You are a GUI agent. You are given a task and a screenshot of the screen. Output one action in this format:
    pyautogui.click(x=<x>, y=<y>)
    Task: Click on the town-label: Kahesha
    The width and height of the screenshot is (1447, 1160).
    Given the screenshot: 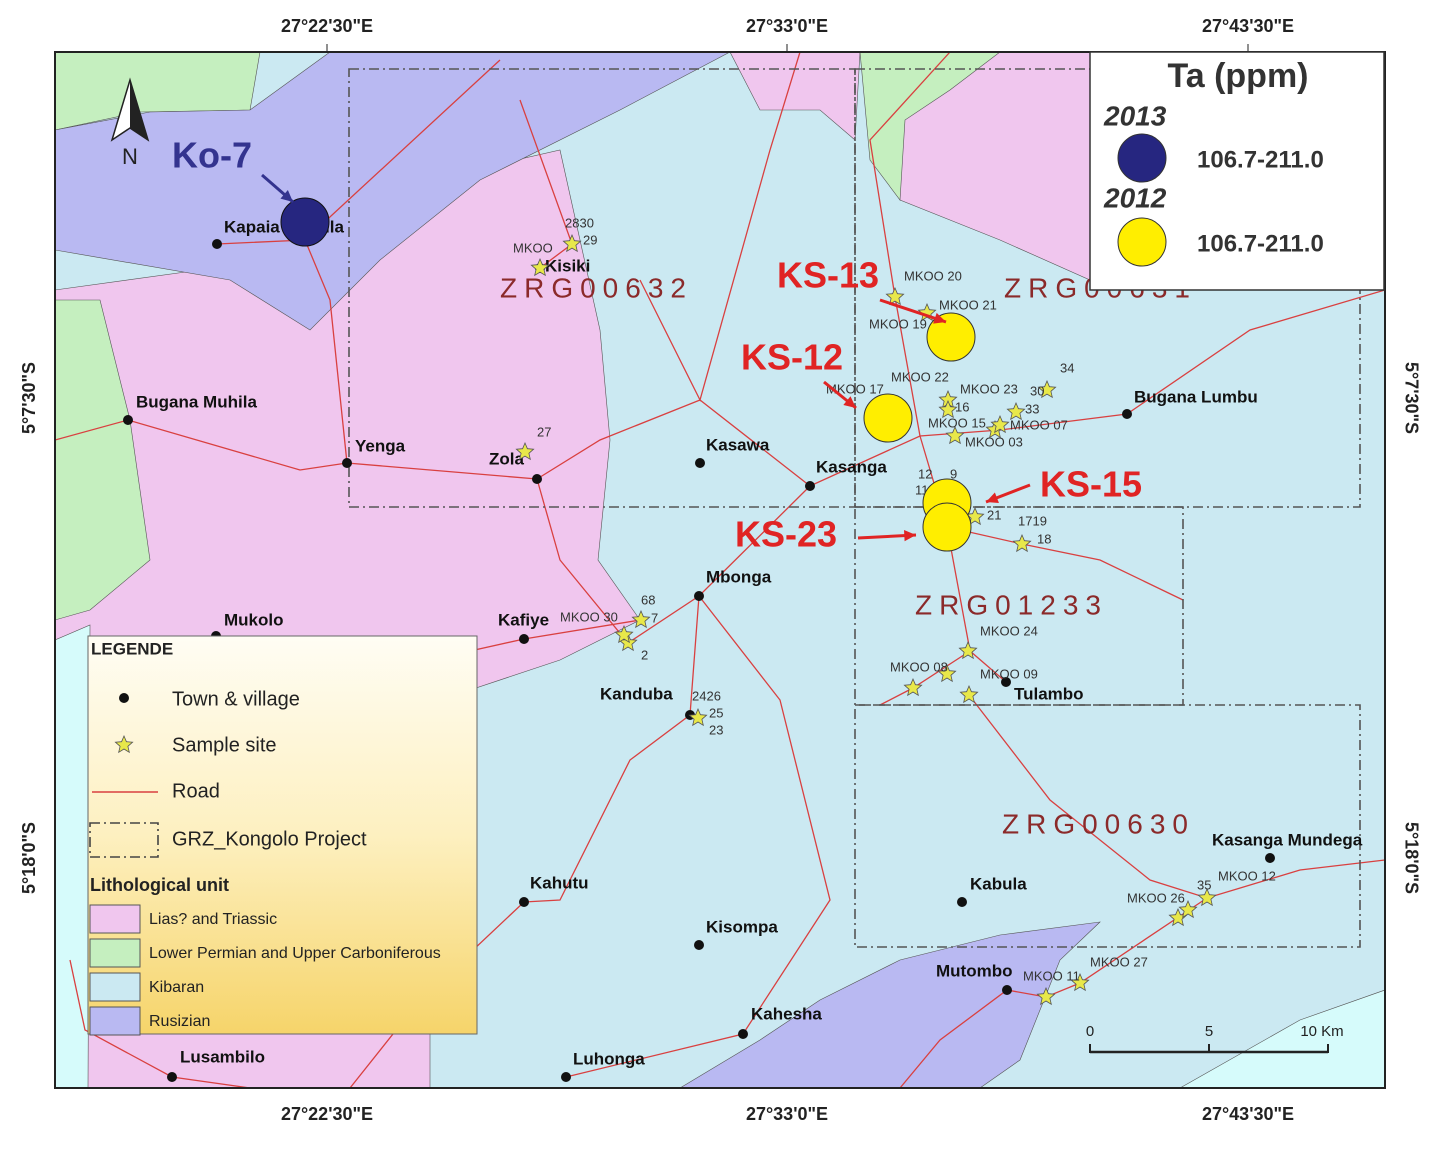 What is the action you would take?
    pyautogui.click(x=786, y=1013)
    